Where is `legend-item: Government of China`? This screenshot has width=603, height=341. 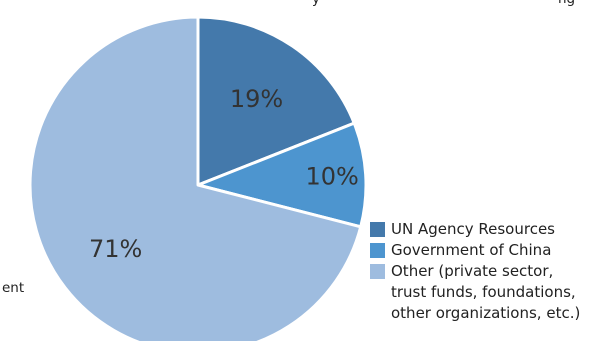
legend-item: Government of China is located at coordinates (475, 250).